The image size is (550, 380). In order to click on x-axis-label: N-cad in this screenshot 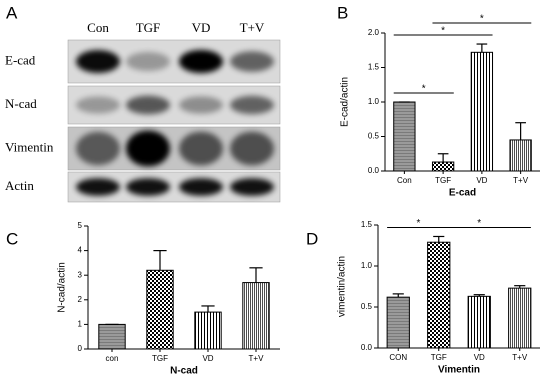, I will do `click(184, 371)`.